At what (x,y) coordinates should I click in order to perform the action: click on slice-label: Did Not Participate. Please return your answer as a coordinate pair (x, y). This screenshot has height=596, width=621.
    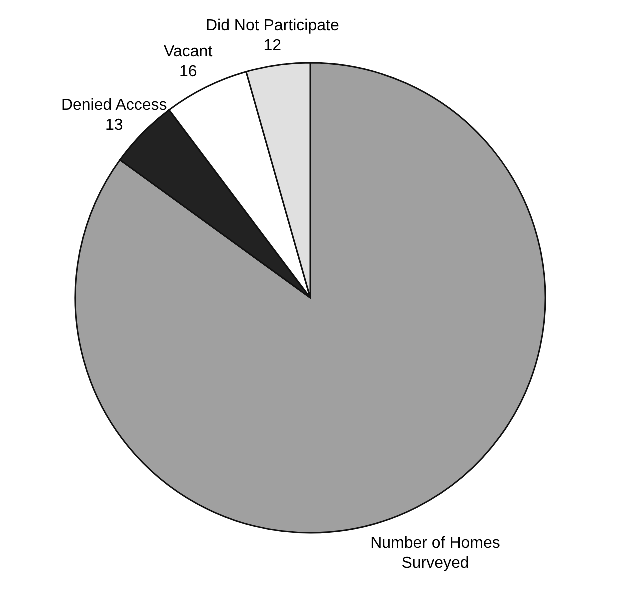
    Looking at the image, I should click on (273, 26).